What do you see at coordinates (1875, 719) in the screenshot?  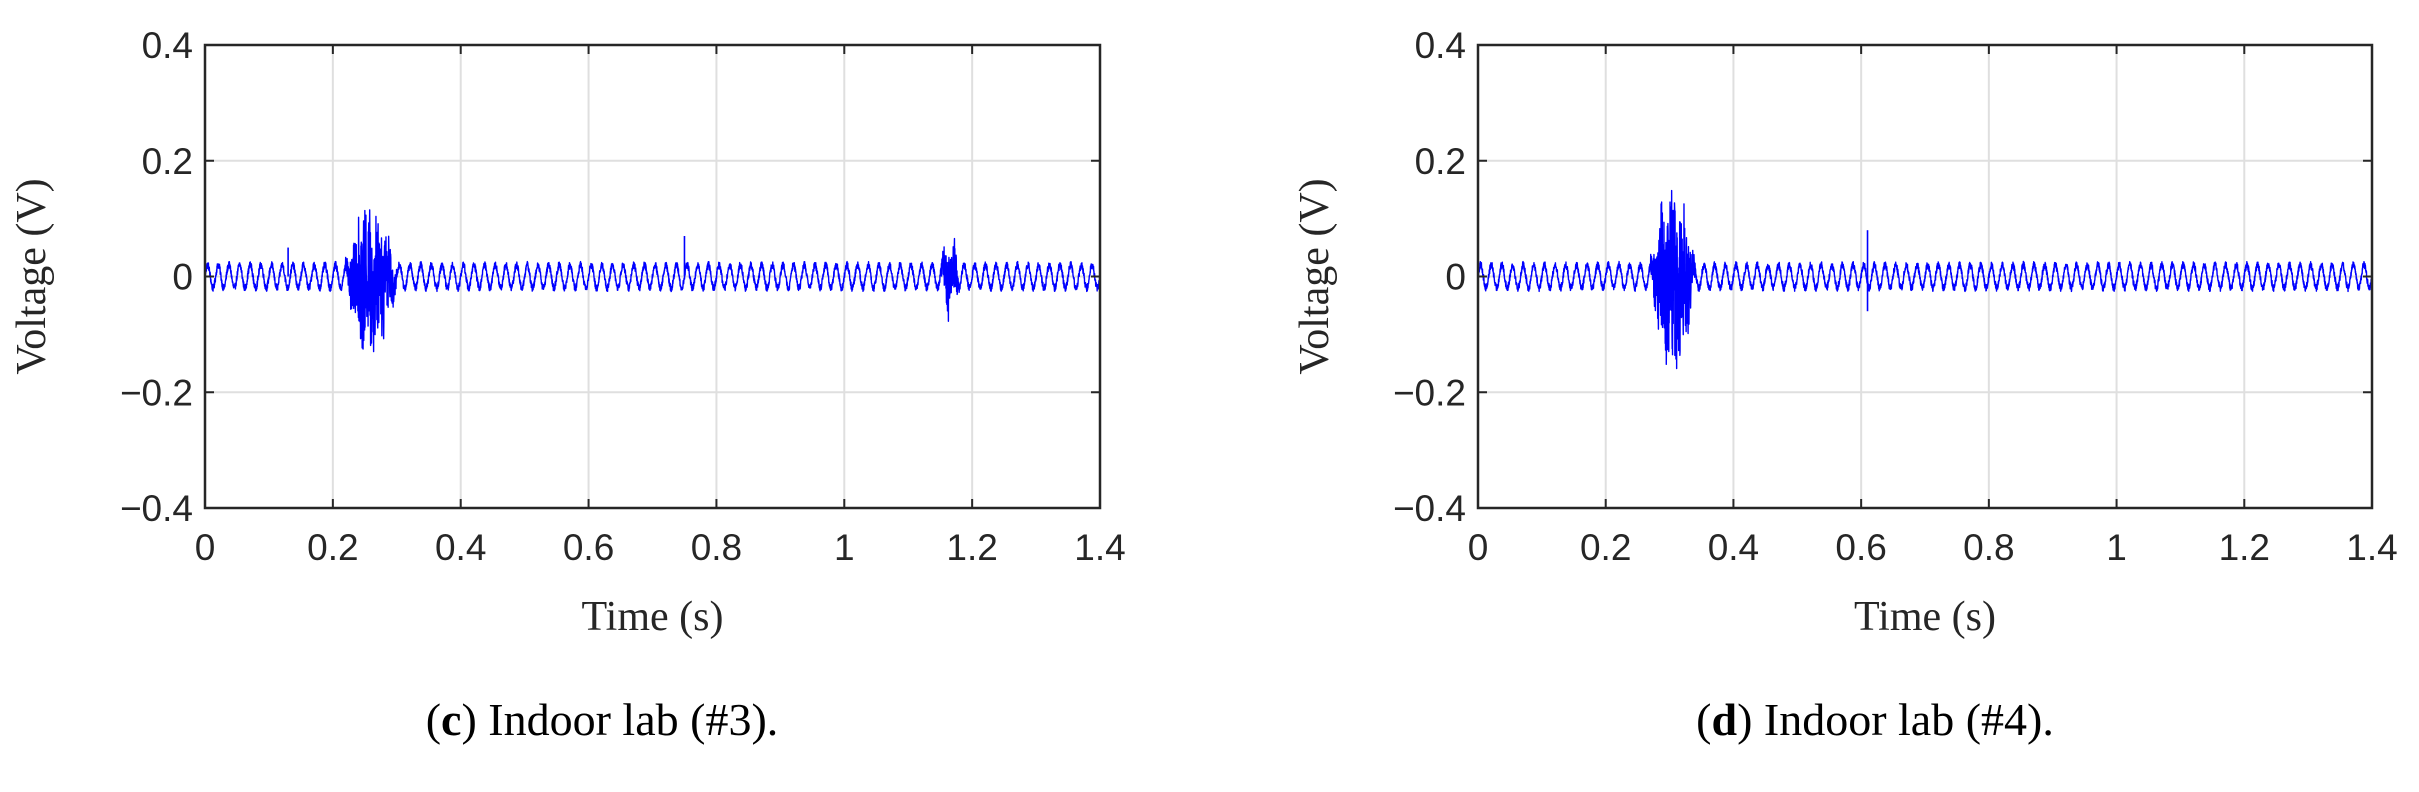 I see `panel-caption: (d) Indoor lab (#4).` at bounding box center [1875, 719].